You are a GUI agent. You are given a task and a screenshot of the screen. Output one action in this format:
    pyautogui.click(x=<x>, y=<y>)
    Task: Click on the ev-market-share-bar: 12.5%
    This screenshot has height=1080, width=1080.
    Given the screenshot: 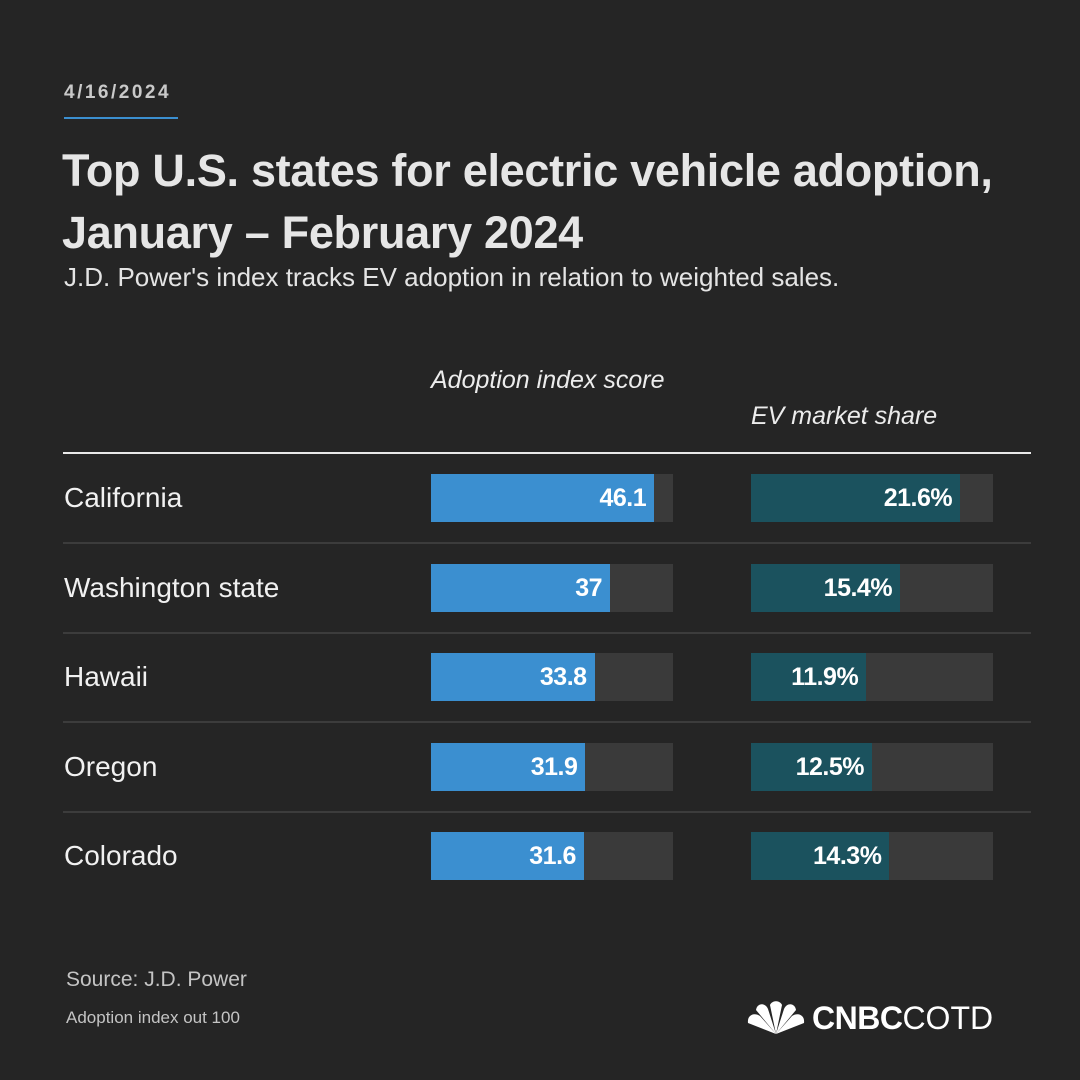 What is the action you would take?
    pyautogui.click(x=811, y=766)
    